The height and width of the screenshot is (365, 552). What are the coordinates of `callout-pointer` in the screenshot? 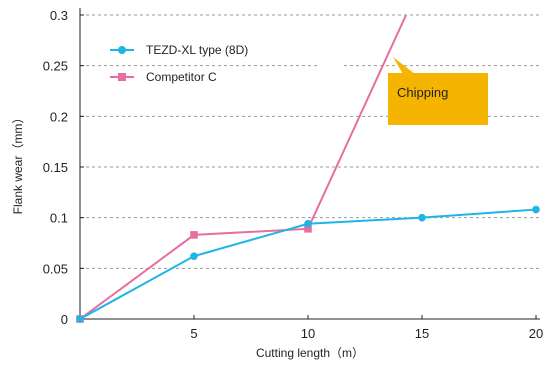 It's located at (404, 65).